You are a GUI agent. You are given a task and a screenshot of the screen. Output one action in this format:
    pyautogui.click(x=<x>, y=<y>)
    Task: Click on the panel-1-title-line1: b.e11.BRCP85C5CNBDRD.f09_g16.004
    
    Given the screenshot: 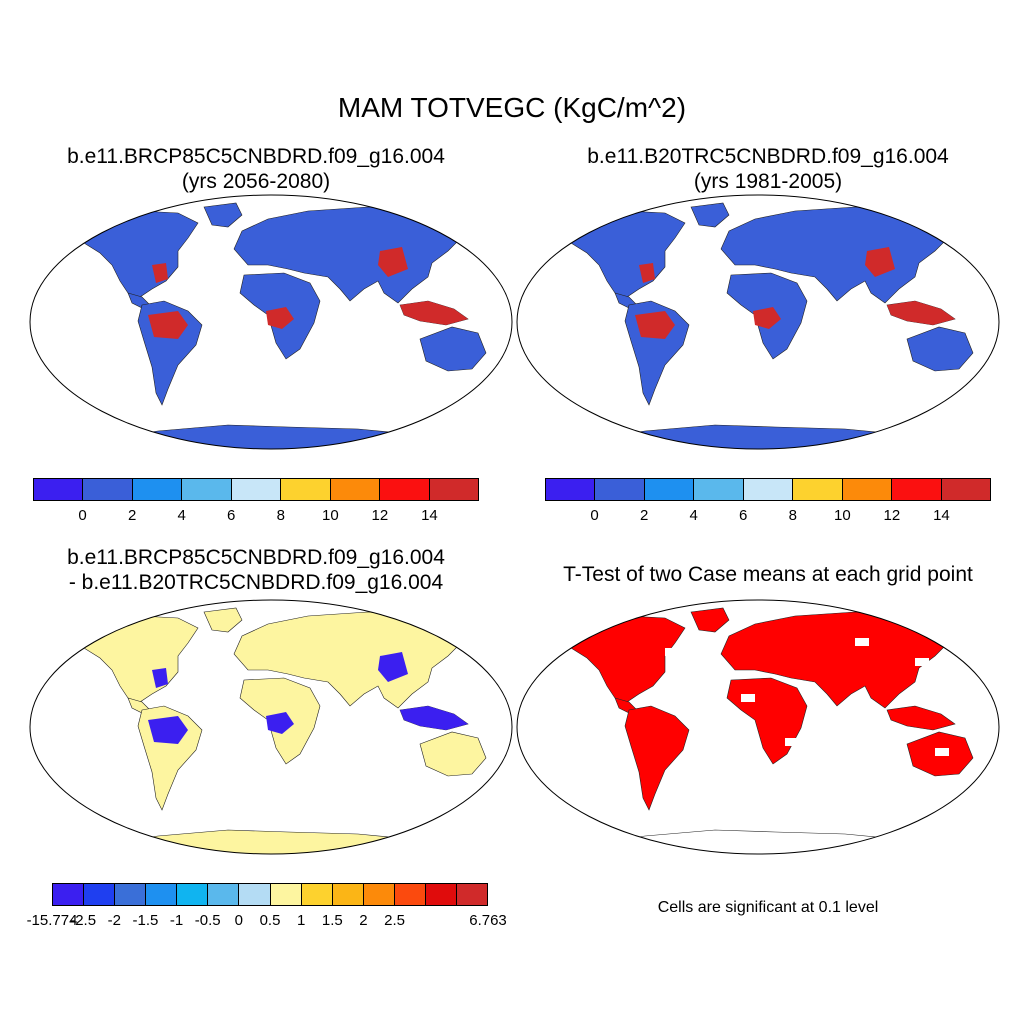 What is the action you would take?
    pyautogui.click(x=256, y=156)
    